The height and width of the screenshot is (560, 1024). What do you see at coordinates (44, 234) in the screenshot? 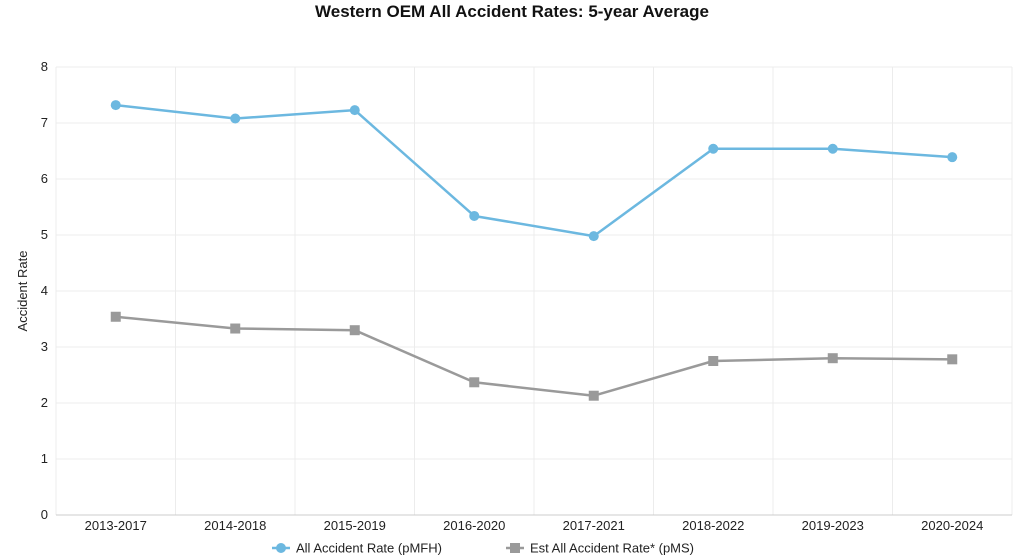
I see `y-tick-label: 5` at bounding box center [44, 234].